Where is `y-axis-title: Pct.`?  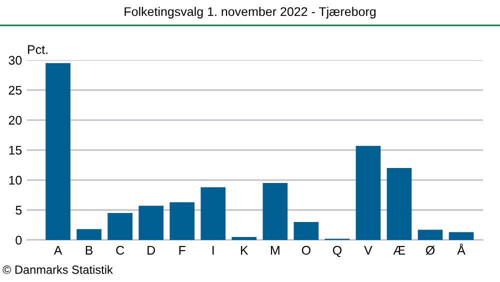
y-axis-title: Pct. is located at coordinates (38, 49).